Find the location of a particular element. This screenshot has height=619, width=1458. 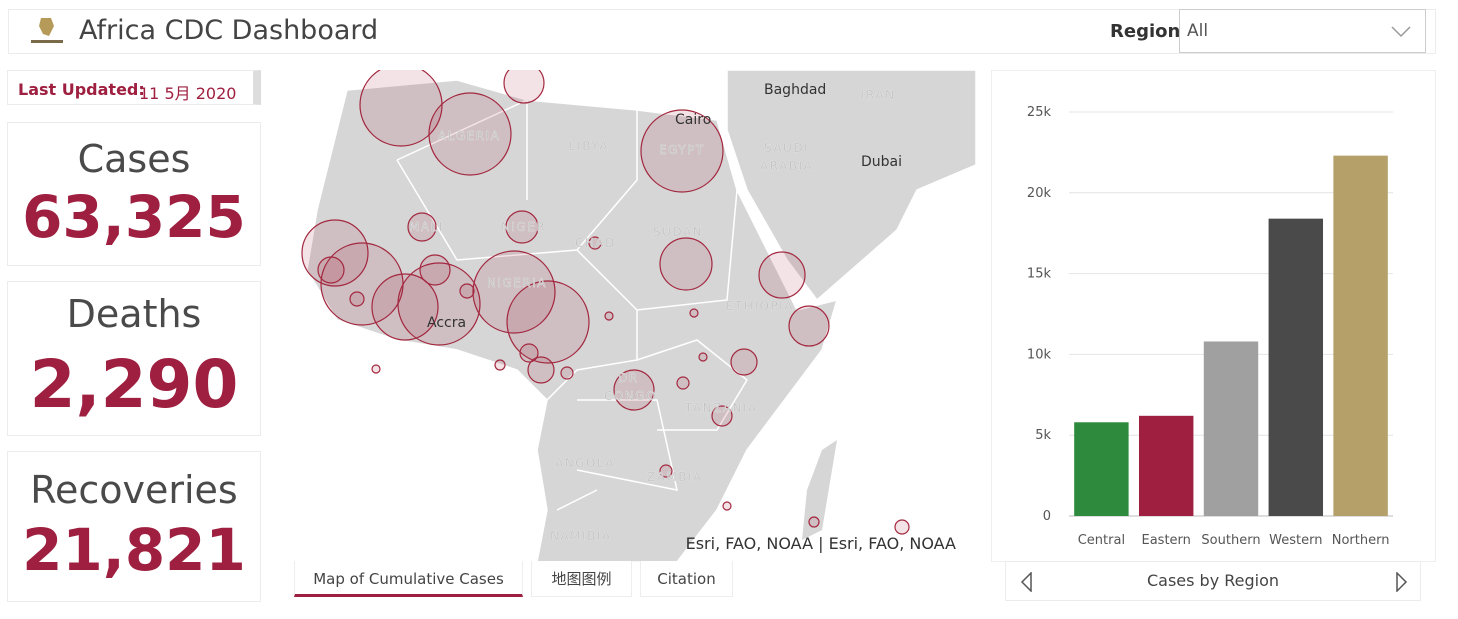

x-tick-label: Southern is located at coordinates (1230, 540).